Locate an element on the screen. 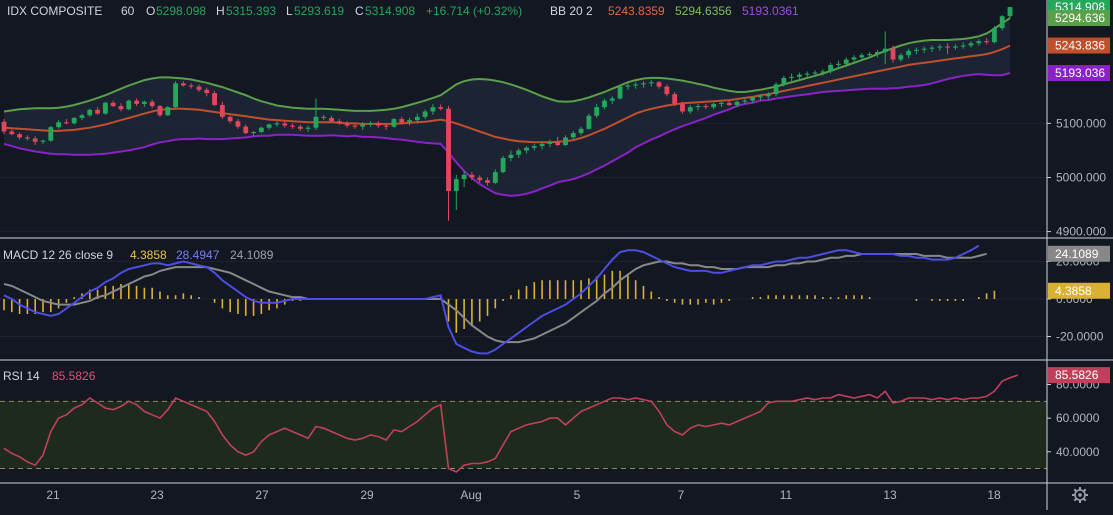 Image resolution: width=1113 pixels, height=515 pixels. legend-symbol: IDX COMPOSITE is located at coordinates (54, 11).